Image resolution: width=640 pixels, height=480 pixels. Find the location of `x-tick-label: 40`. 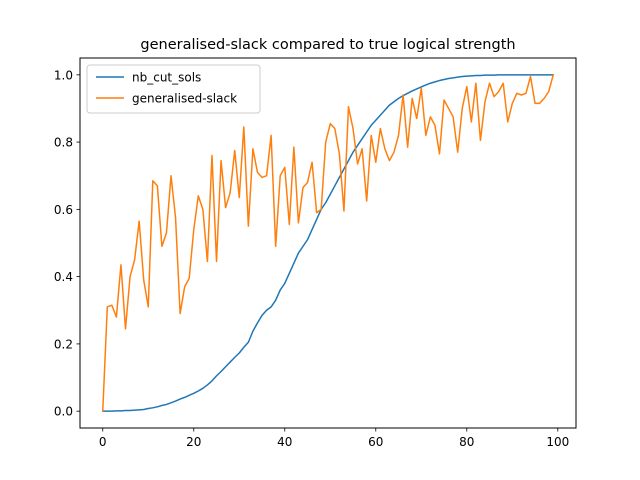

x-tick-label: 40 is located at coordinates (284, 442).